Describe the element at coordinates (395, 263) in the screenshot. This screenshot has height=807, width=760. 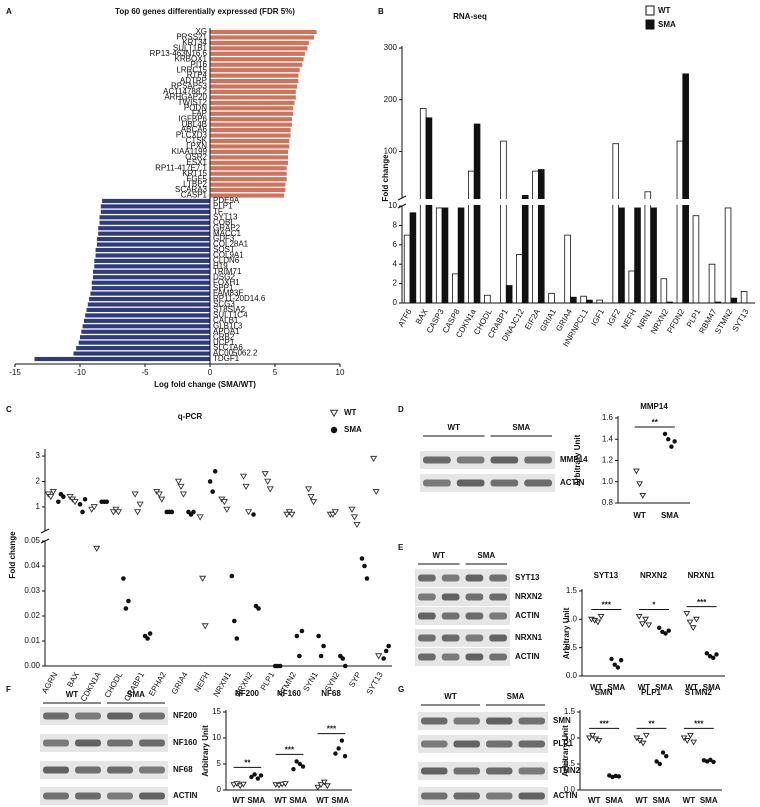
I see `y-tick-label: 4` at that location.